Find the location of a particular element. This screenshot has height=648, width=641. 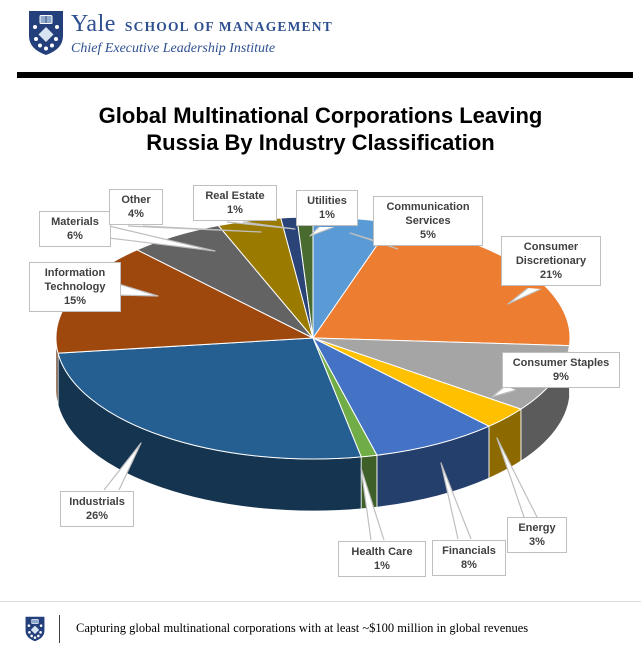

callout-value: 9% is located at coordinates (561, 377).